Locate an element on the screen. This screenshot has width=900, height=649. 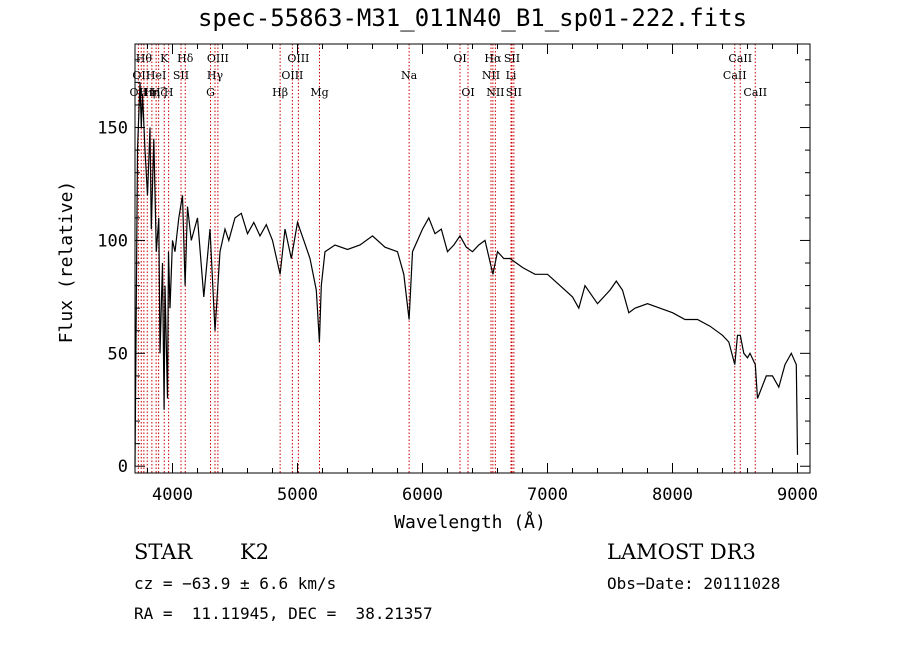
obs-date: Obs−Date: 20111028 is located at coordinates (694, 583).